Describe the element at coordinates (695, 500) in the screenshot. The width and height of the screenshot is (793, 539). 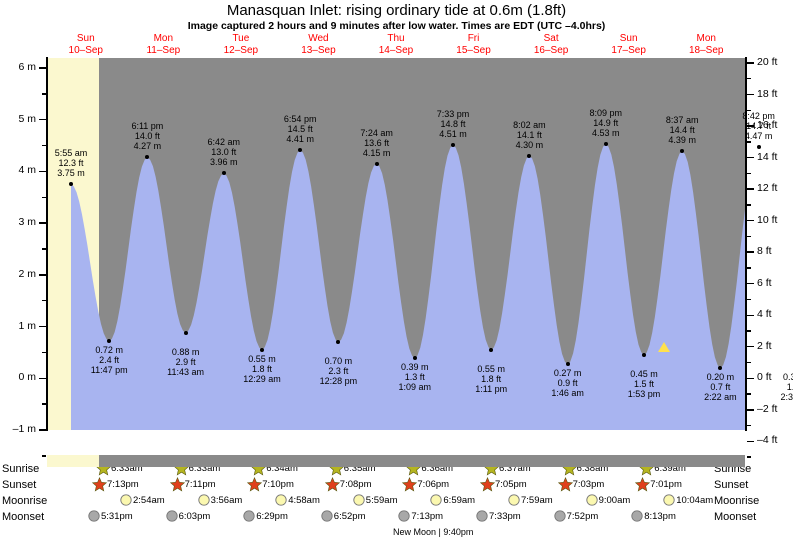
I see `moonrise-time-7: 10:04am` at that location.